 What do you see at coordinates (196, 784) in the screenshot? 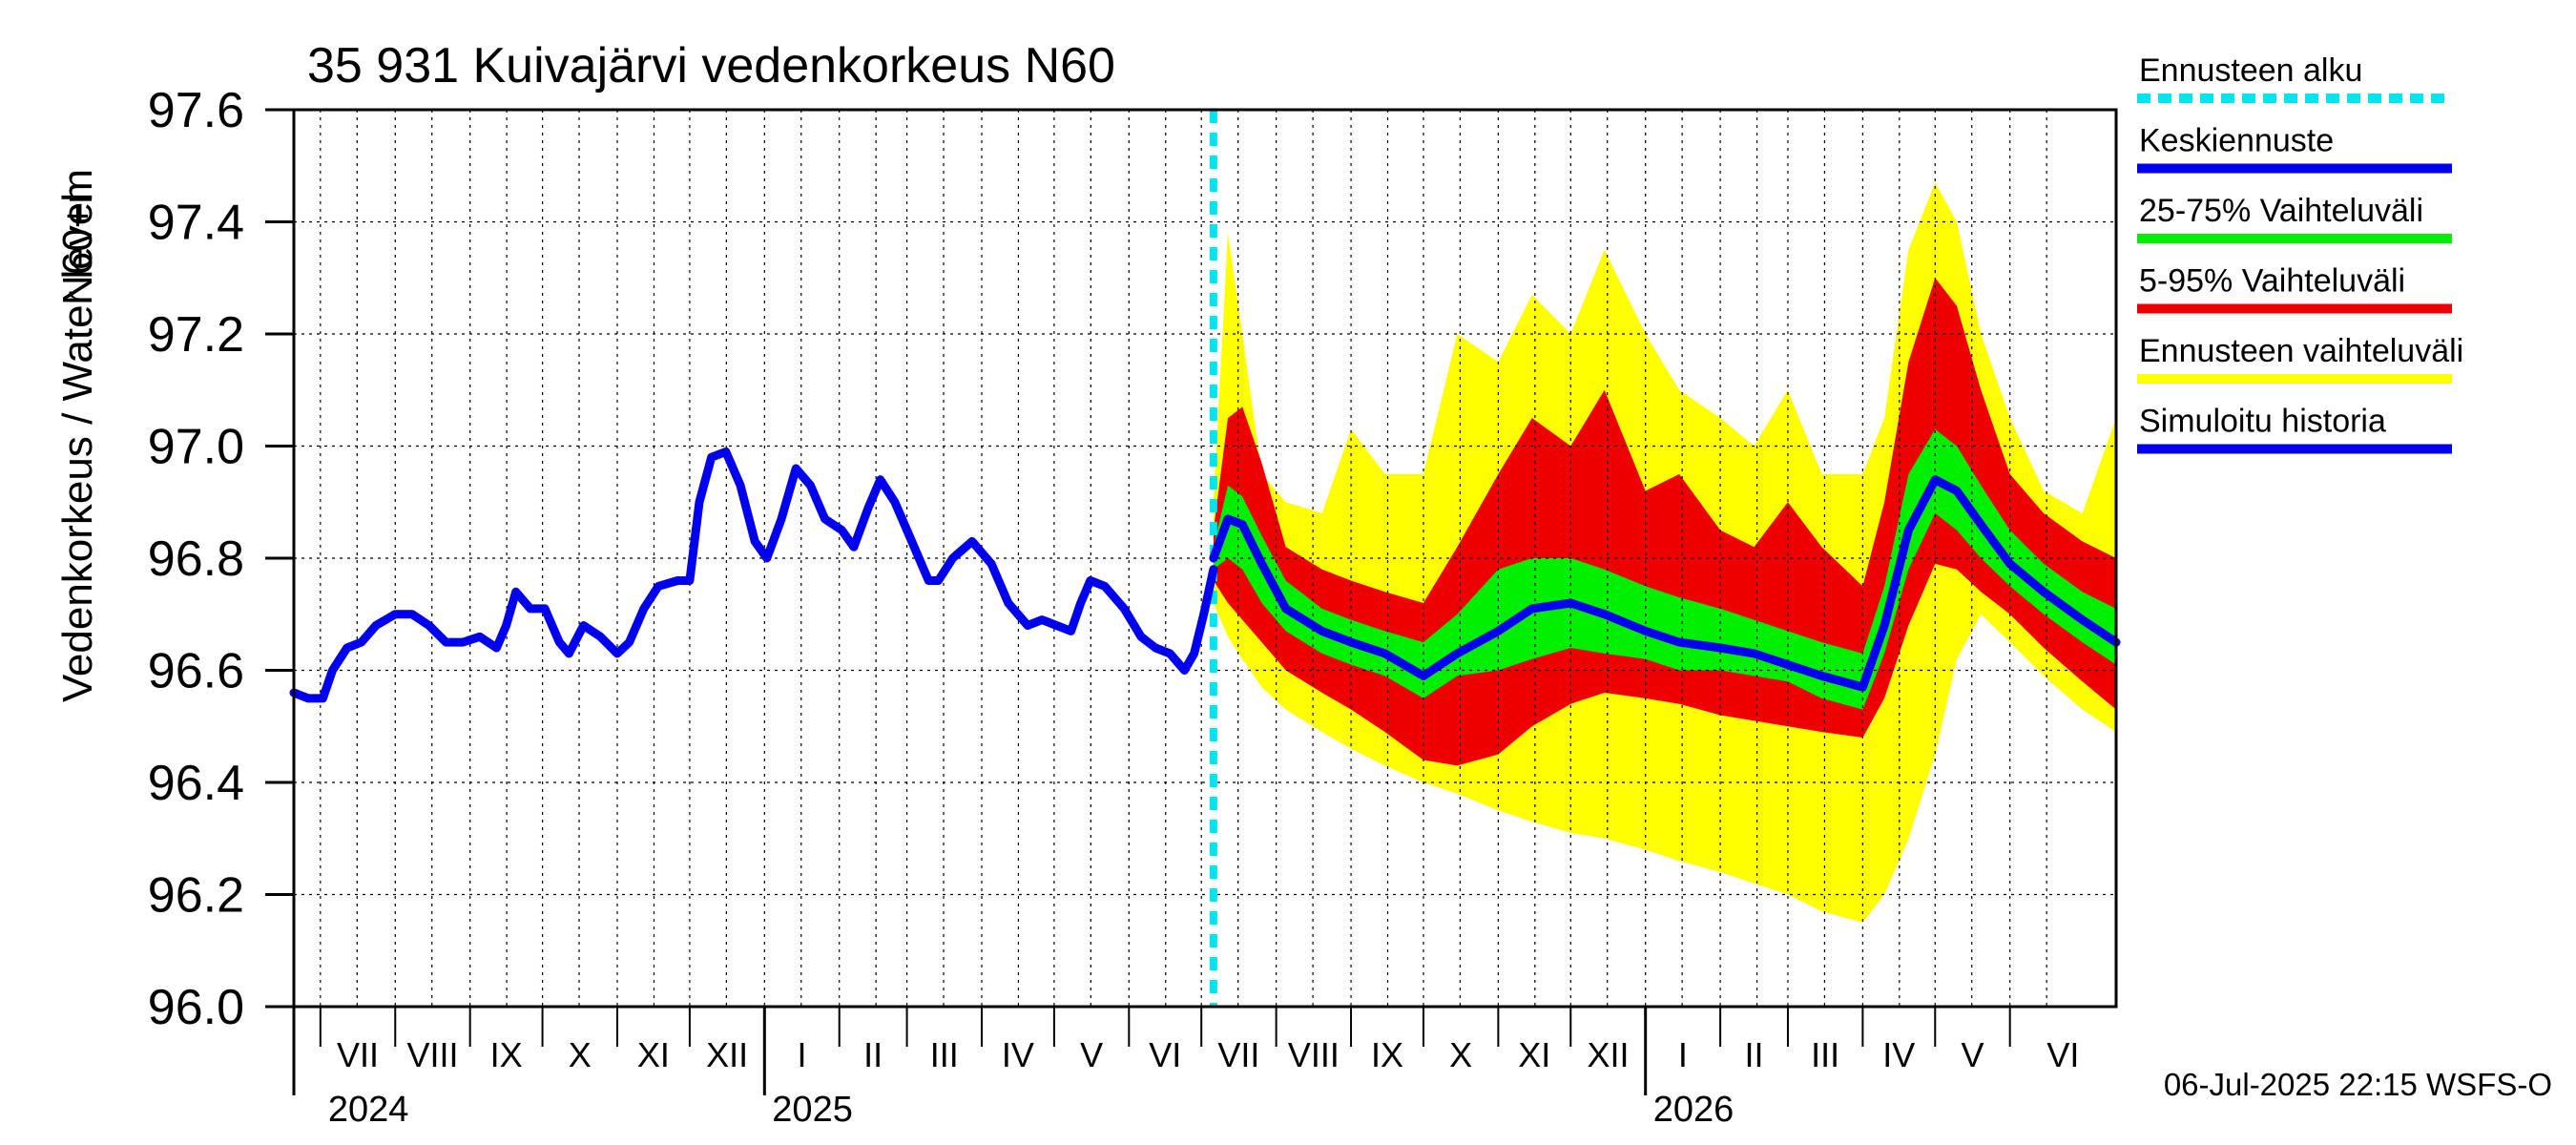
I see `y-tick-label: 96.4` at bounding box center [196, 784].